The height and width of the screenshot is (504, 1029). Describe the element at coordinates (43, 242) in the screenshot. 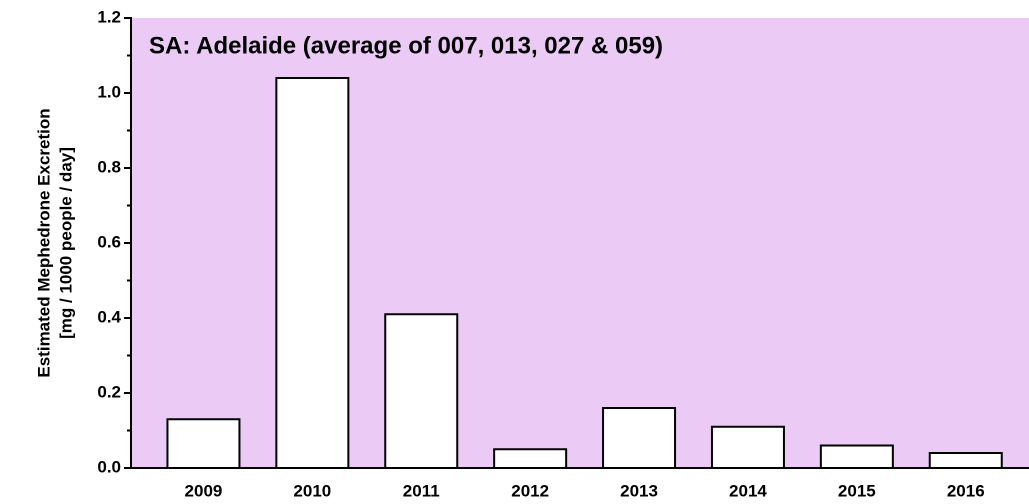

I see `y-axis-label: Estimated Mephedrone Excretion` at that location.